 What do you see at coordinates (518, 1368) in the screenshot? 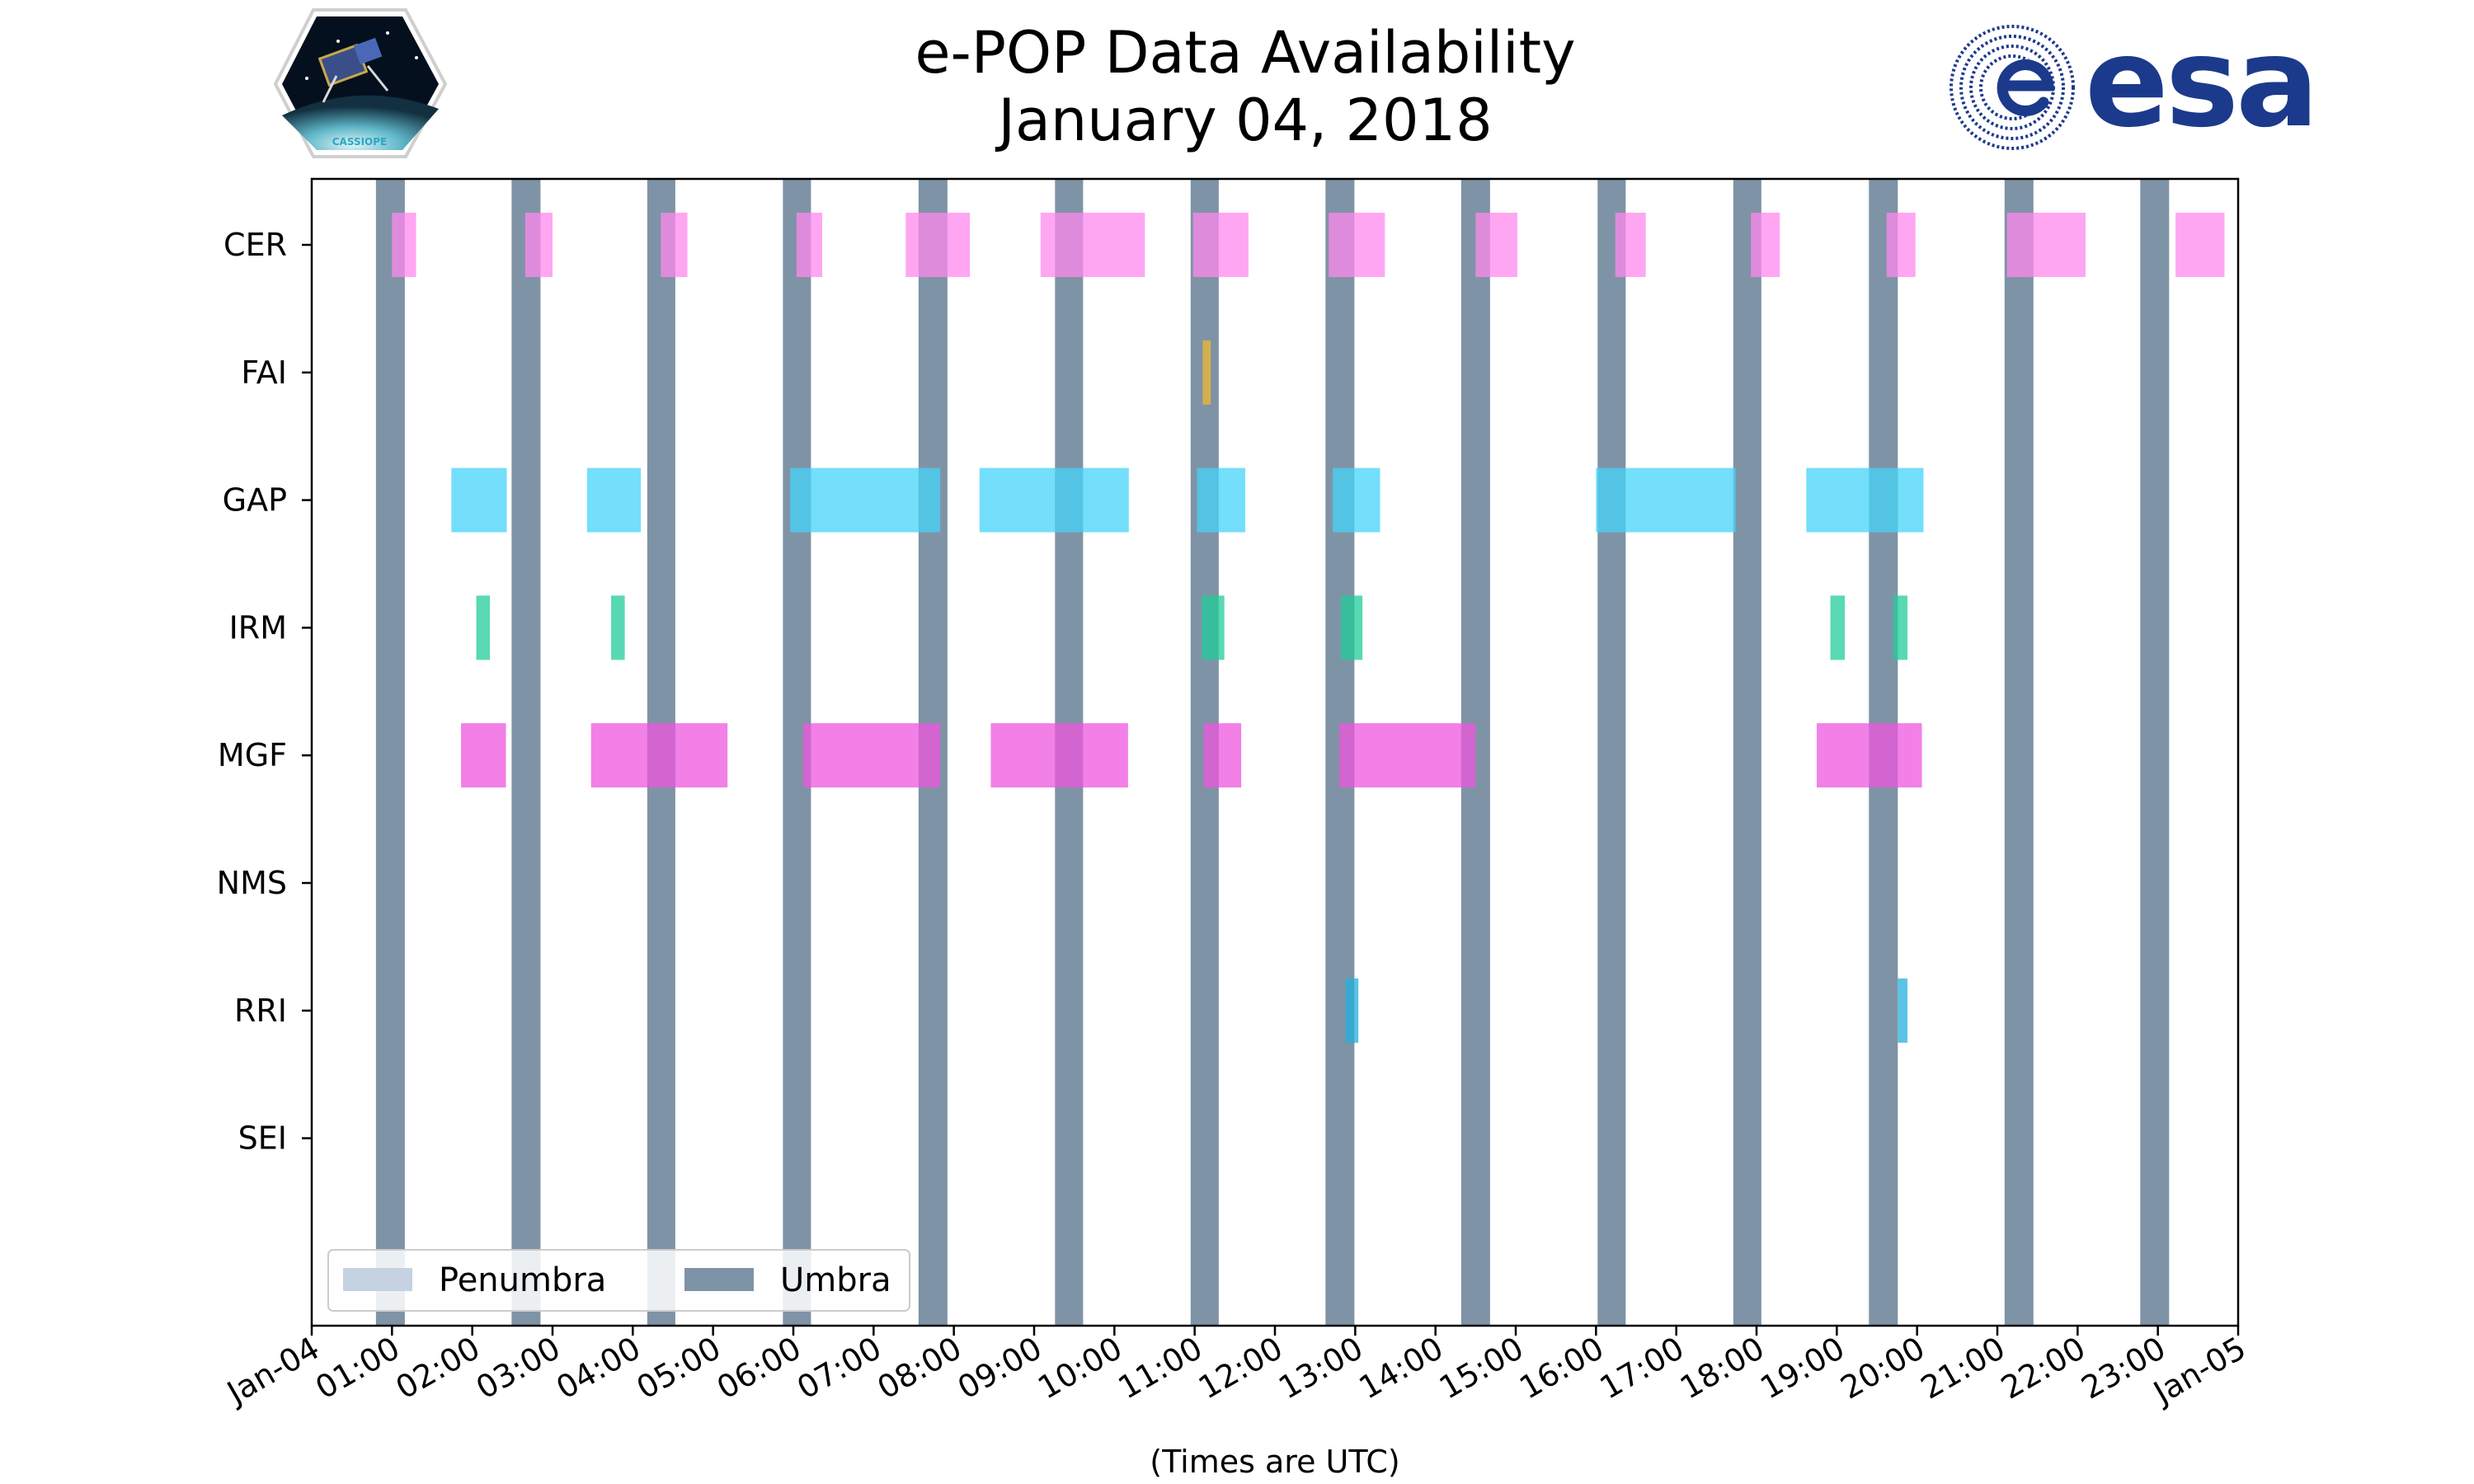
I see `xtick-label-3: 03:00` at bounding box center [518, 1368].